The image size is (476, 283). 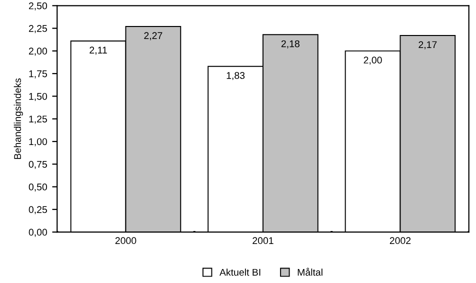 What do you see at coordinates (373, 60) in the screenshot?
I see `data-label: 2,00` at bounding box center [373, 60].